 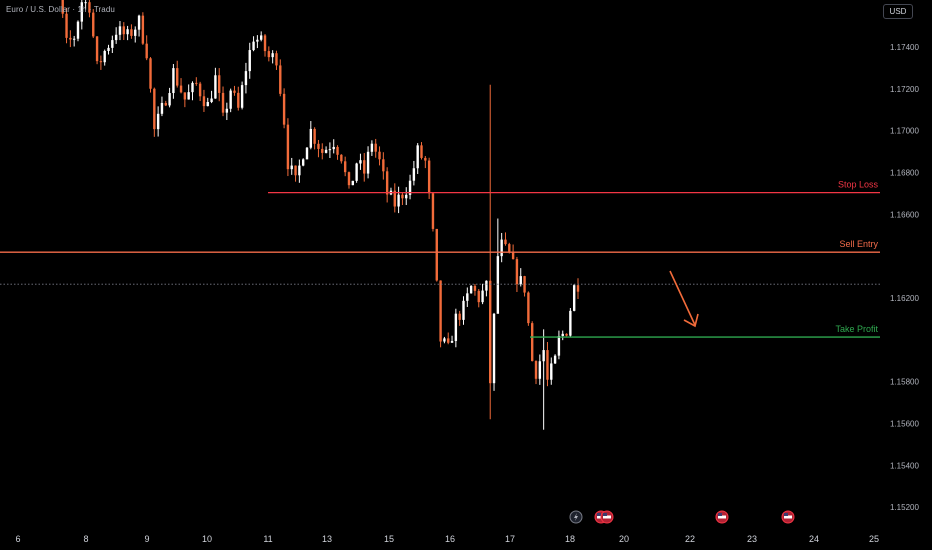 What do you see at coordinates (17, 539) in the screenshot?
I see `x-tick-label: 6` at bounding box center [17, 539].